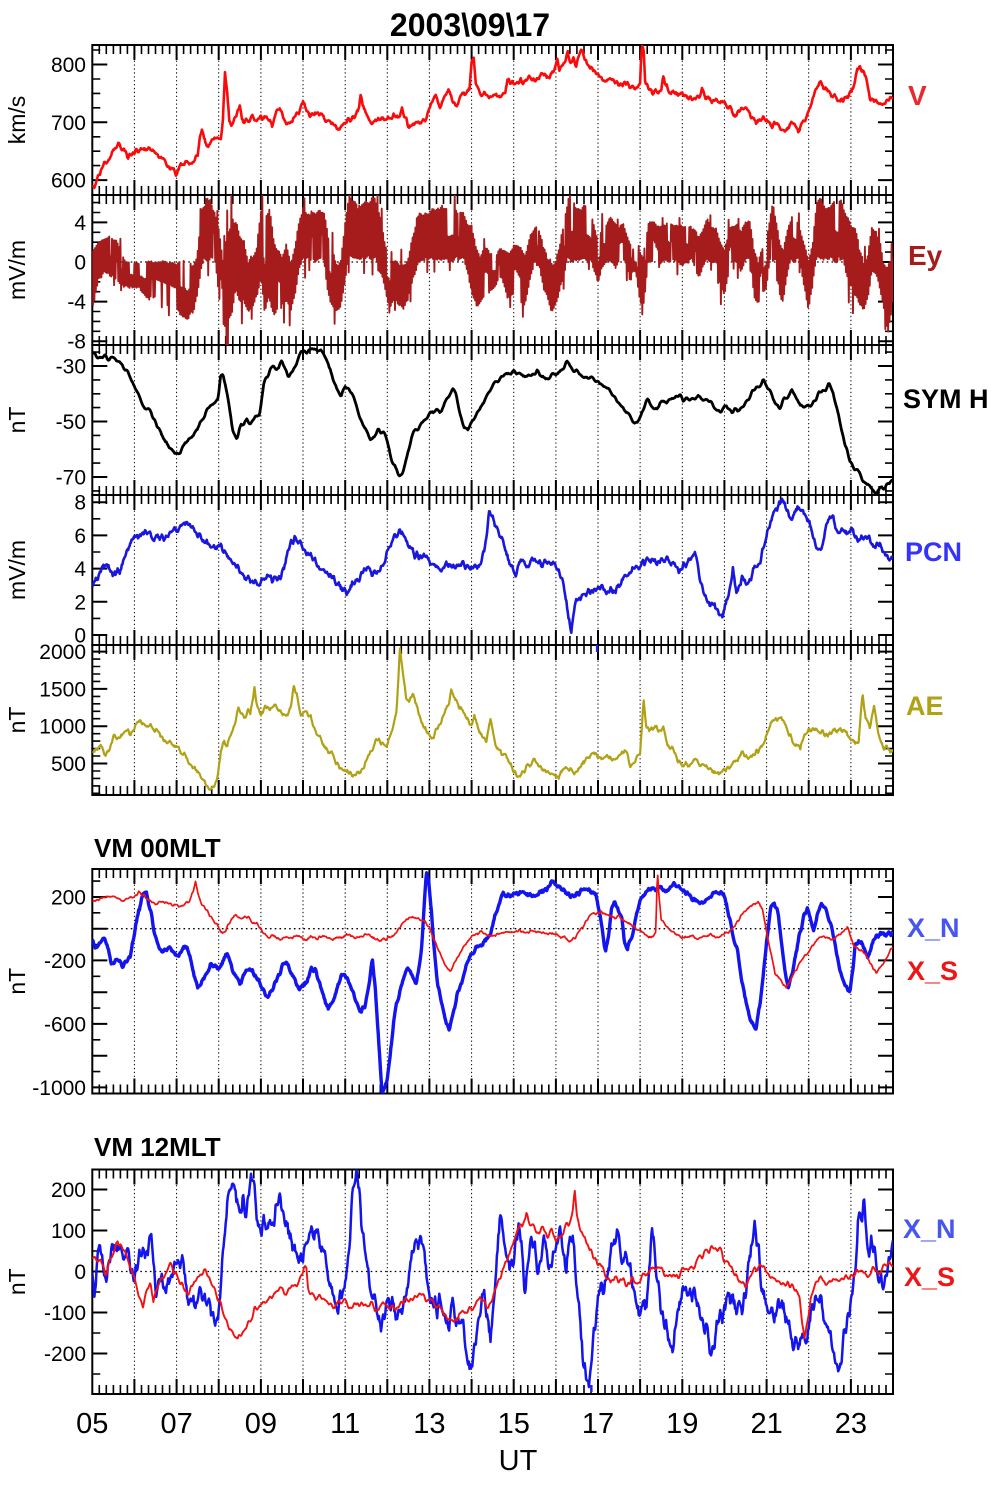  Describe the element at coordinates (429, 1424) in the screenshot. I see `svg-text: 13` at that location.